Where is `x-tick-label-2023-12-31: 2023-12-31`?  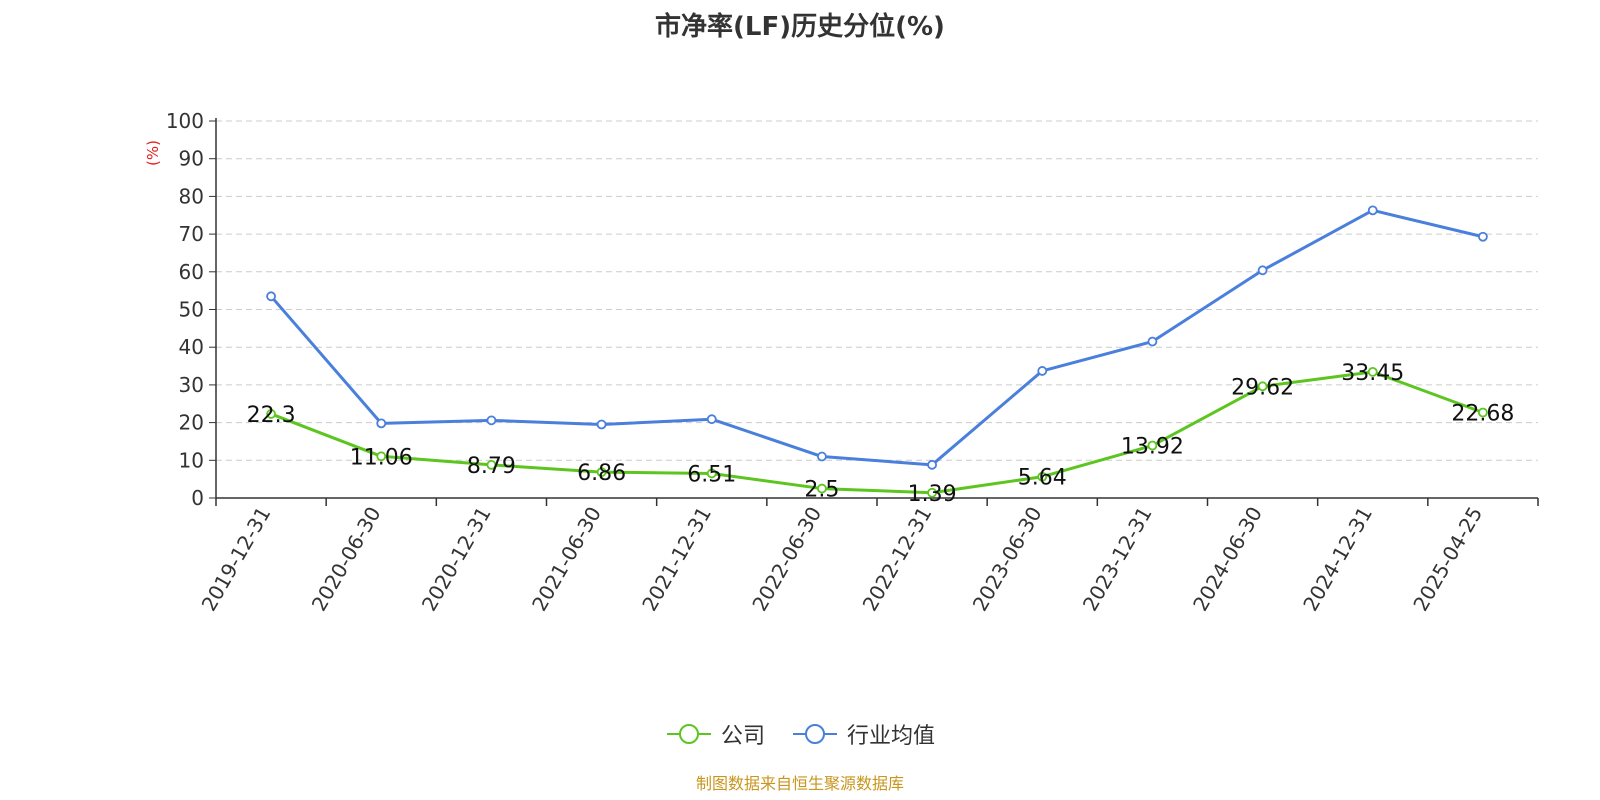
x-tick-label-2023-12-31: 2023-12-31 is located at coordinates (1117, 559).